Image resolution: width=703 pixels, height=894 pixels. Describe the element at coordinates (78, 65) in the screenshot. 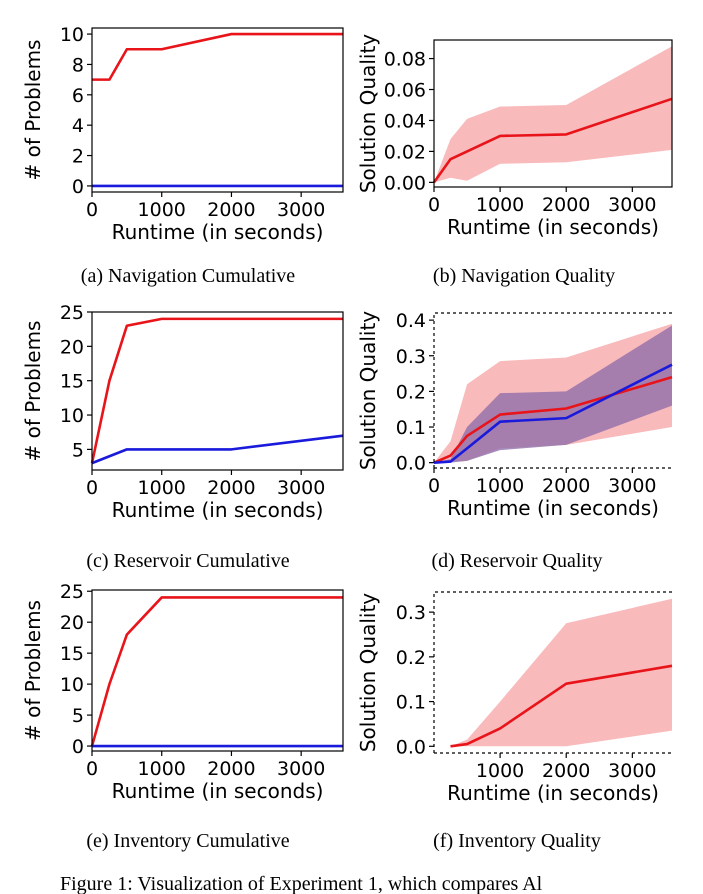

I see `y-tick-label: 8` at that location.